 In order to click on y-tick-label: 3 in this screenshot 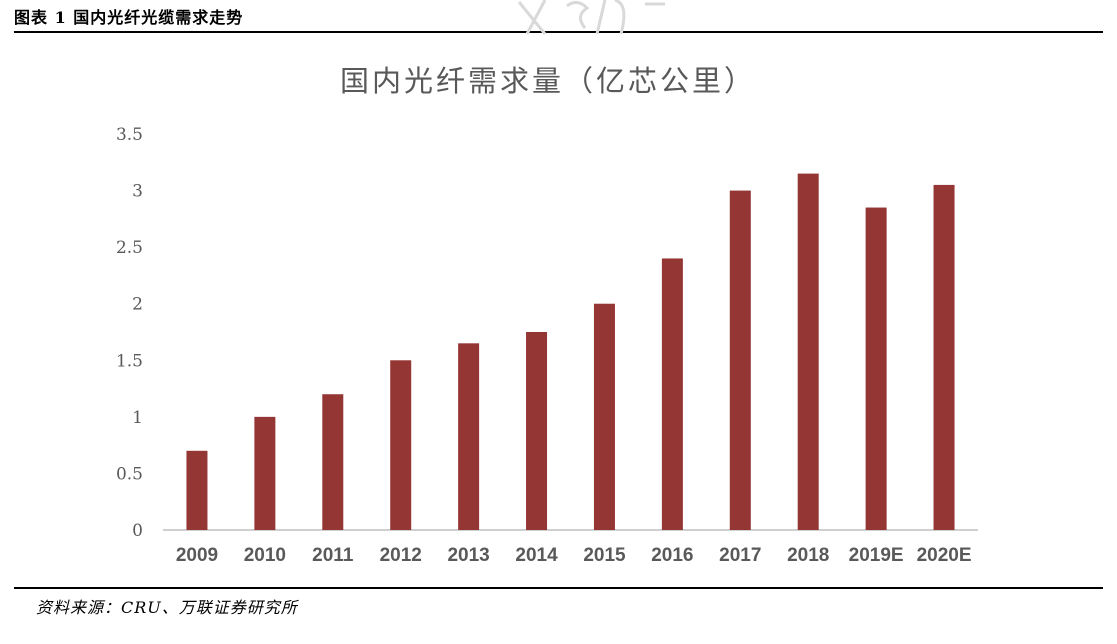, I will do `click(137, 192)`.